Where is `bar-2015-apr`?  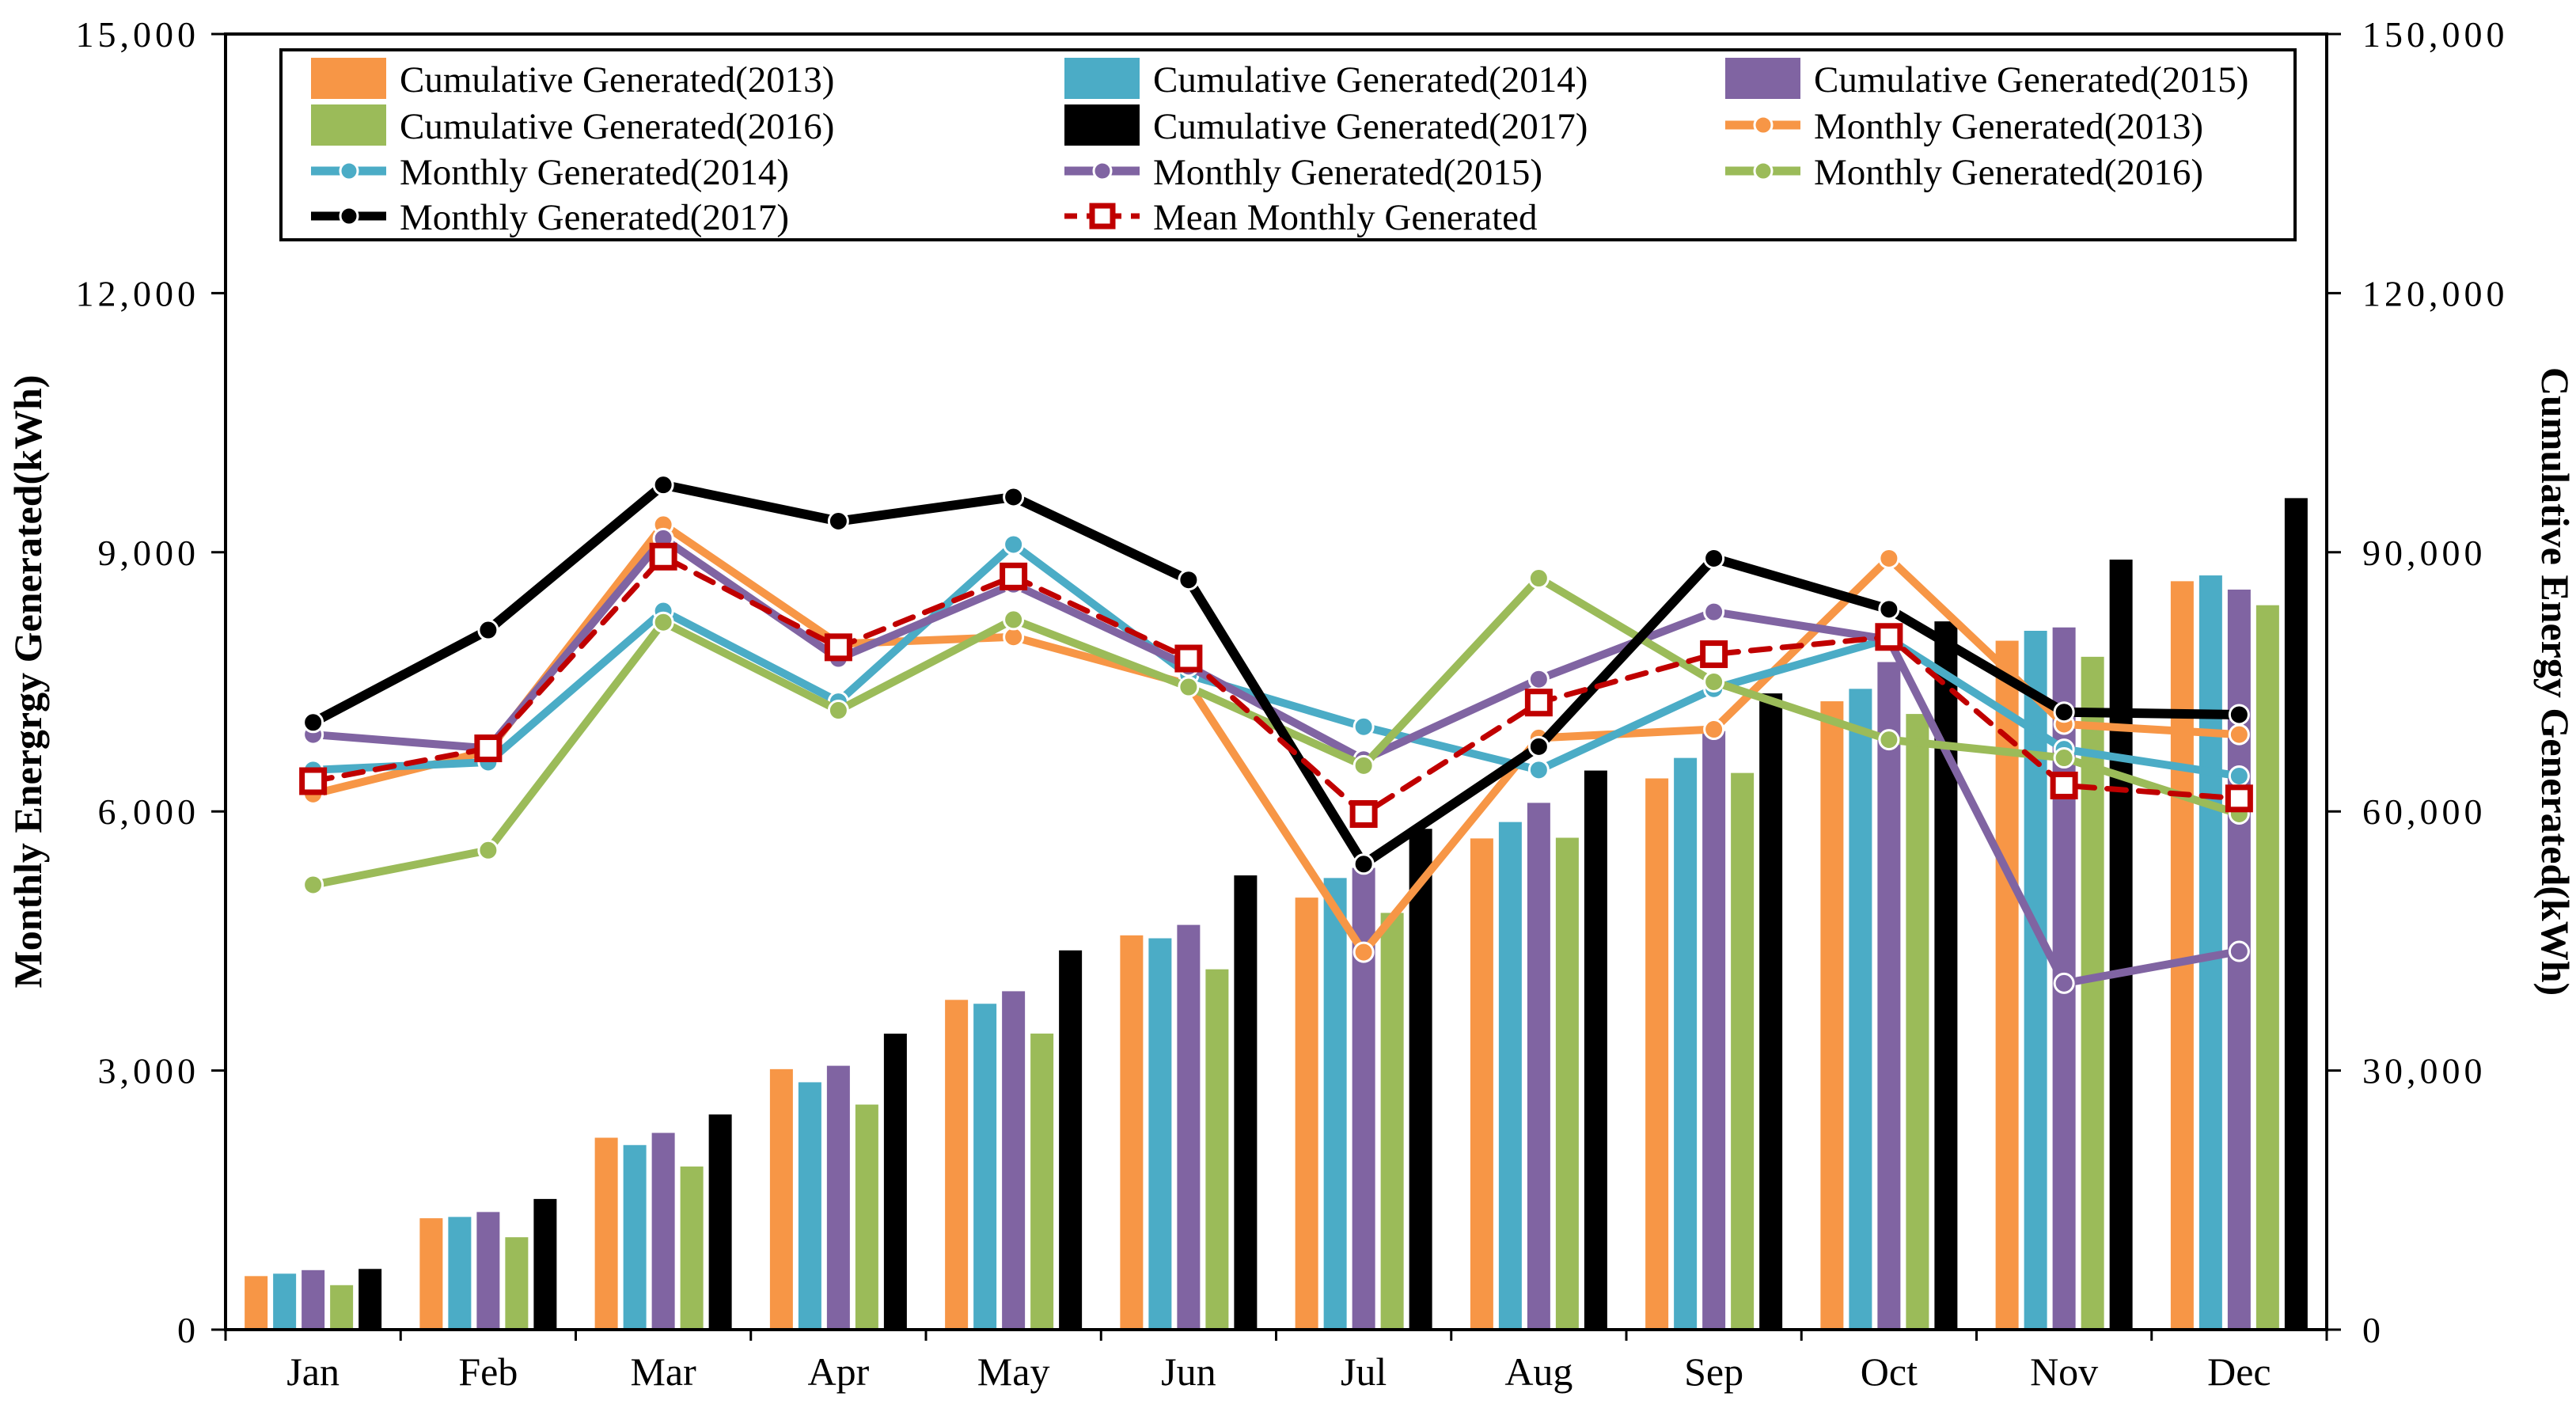 bar-2015-apr is located at coordinates (838, 1197).